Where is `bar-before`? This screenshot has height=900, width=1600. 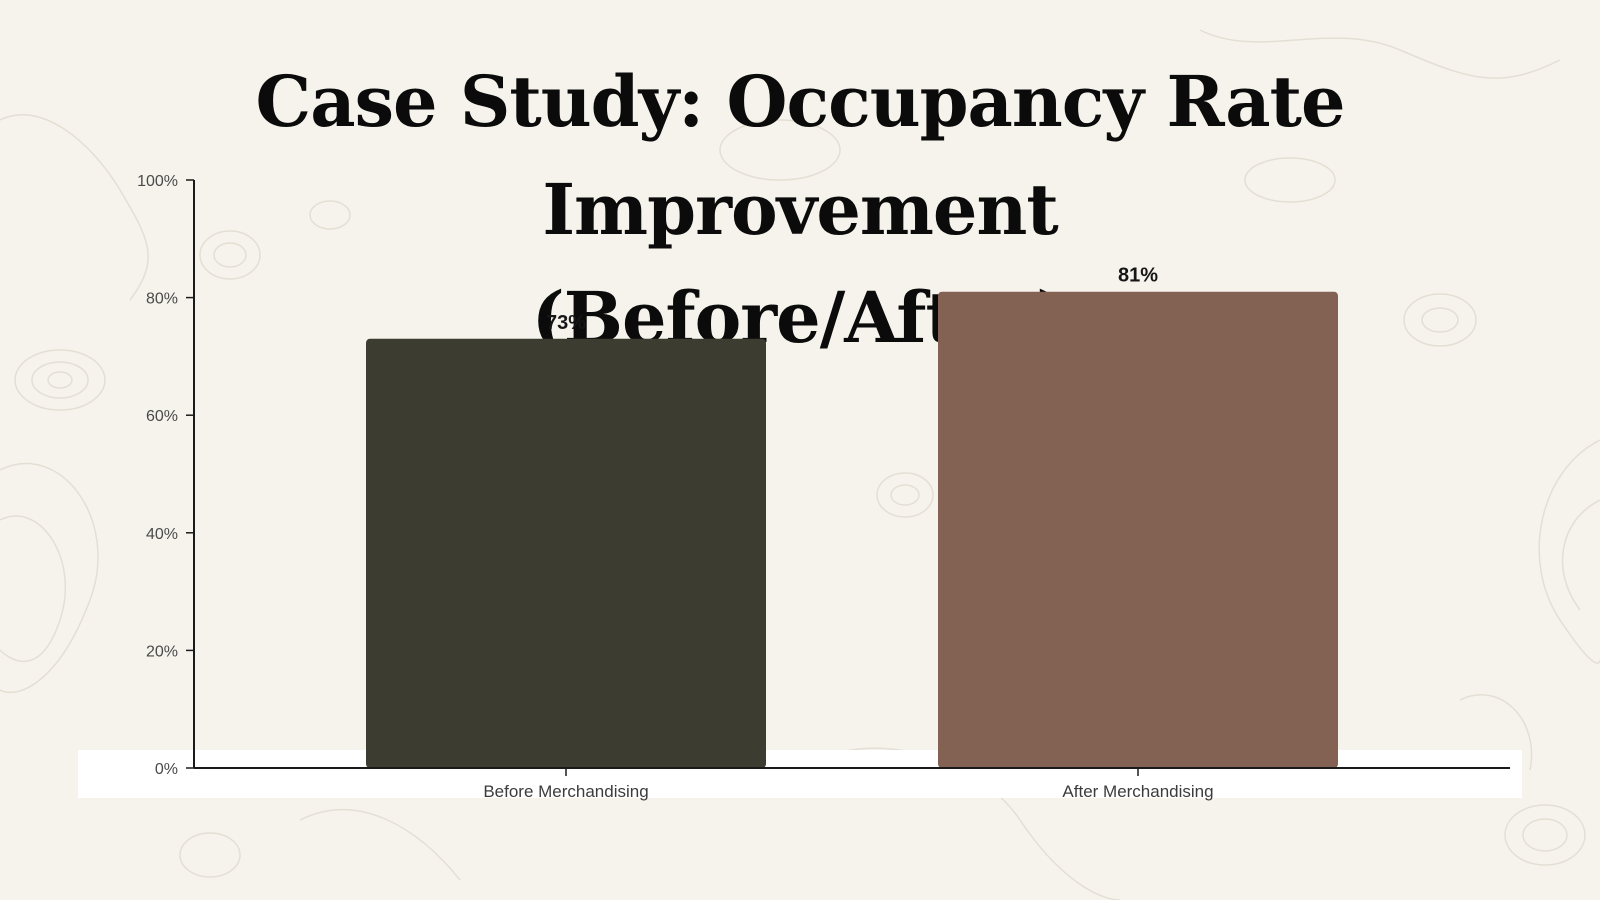
bar-before is located at coordinates (566, 553).